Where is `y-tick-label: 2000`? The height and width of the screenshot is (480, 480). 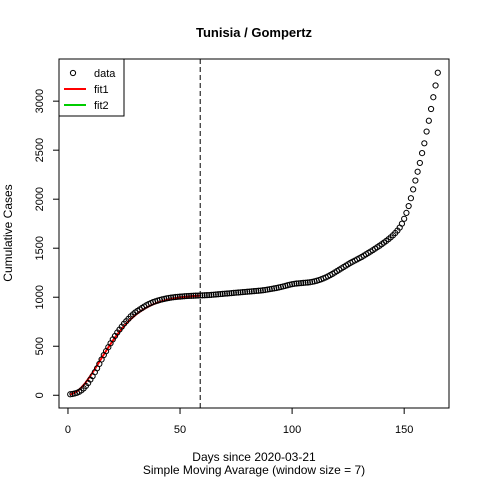
y-tick-label: 2000 is located at coordinates (40, 199).